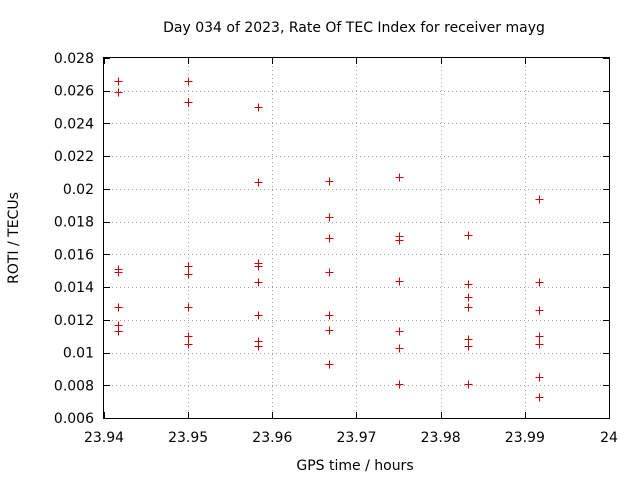 The image size is (640, 480). Describe the element at coordinates (354, 466) in the screenshot. I see `x-axis-label: GPS time / hours` at that location.